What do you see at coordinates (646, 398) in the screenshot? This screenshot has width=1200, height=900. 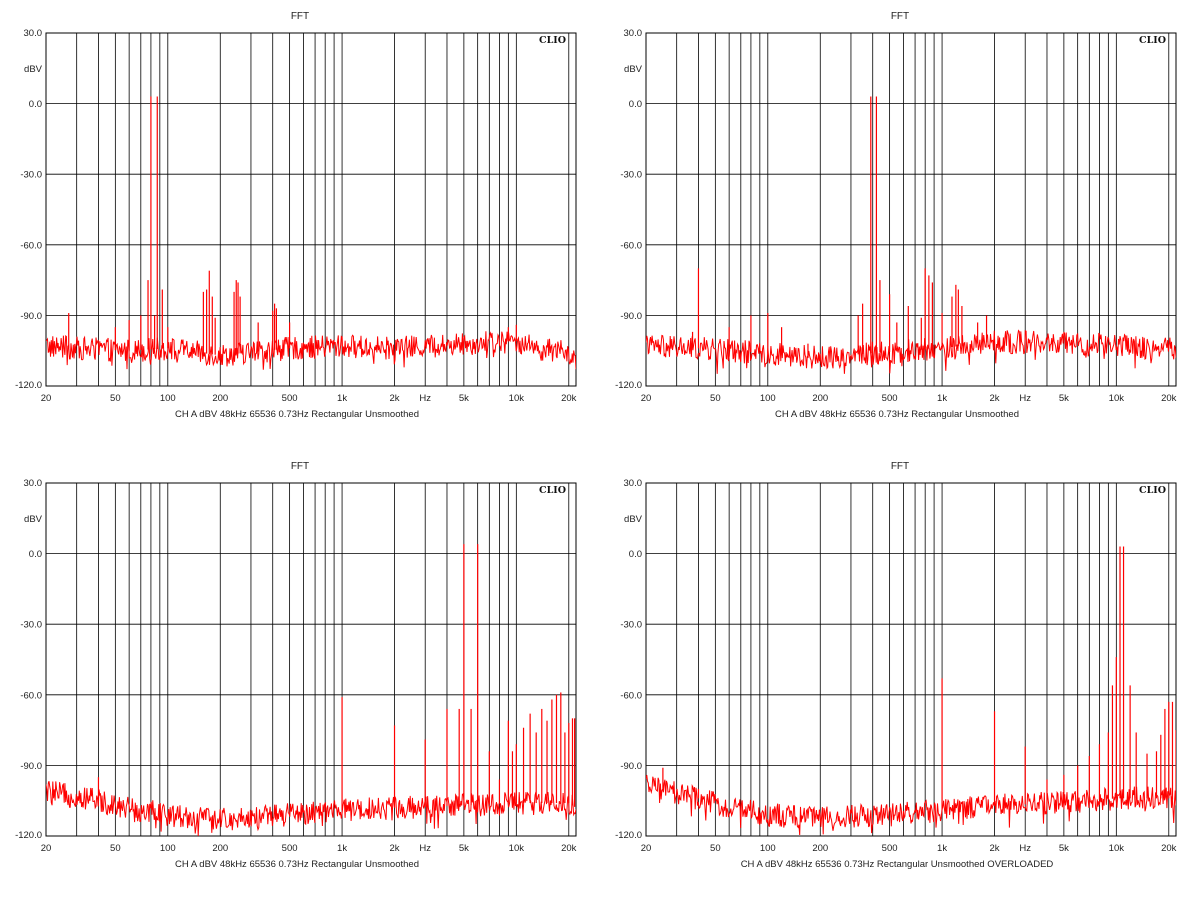 I see `chart2-xtick-label: 20` at bounding box center [646, 398].